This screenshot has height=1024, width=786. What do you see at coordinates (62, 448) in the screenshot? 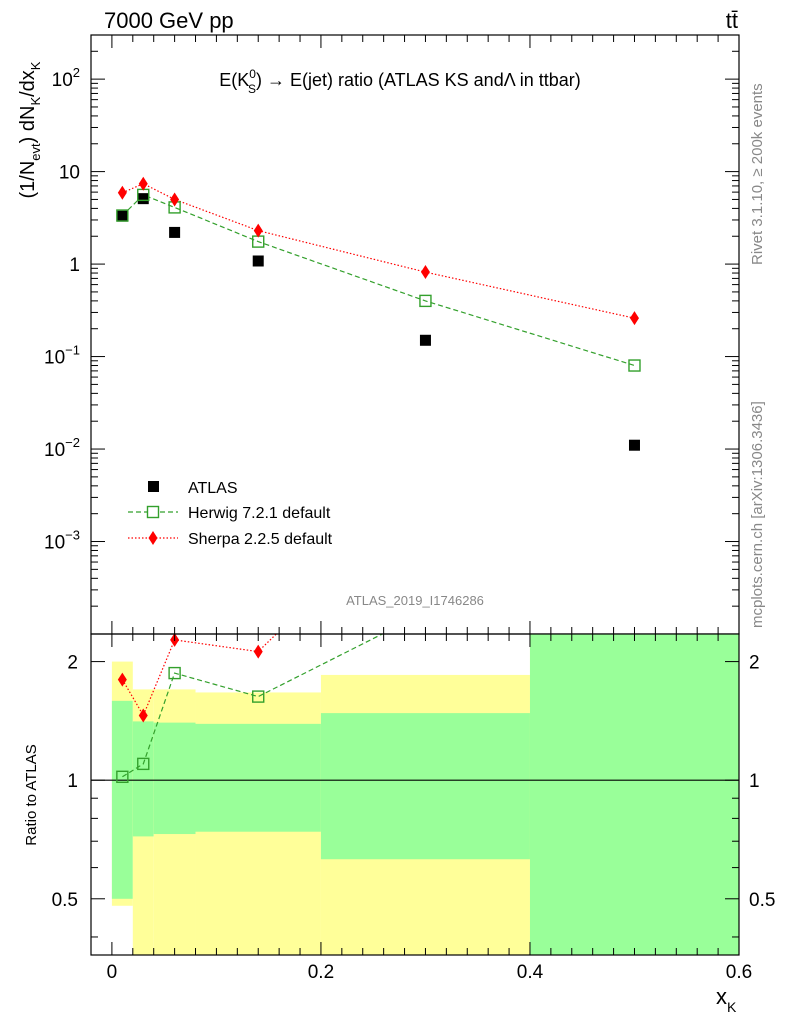
I see `main-ytick-label: 10⁻²` at bounding box center [62, 448].